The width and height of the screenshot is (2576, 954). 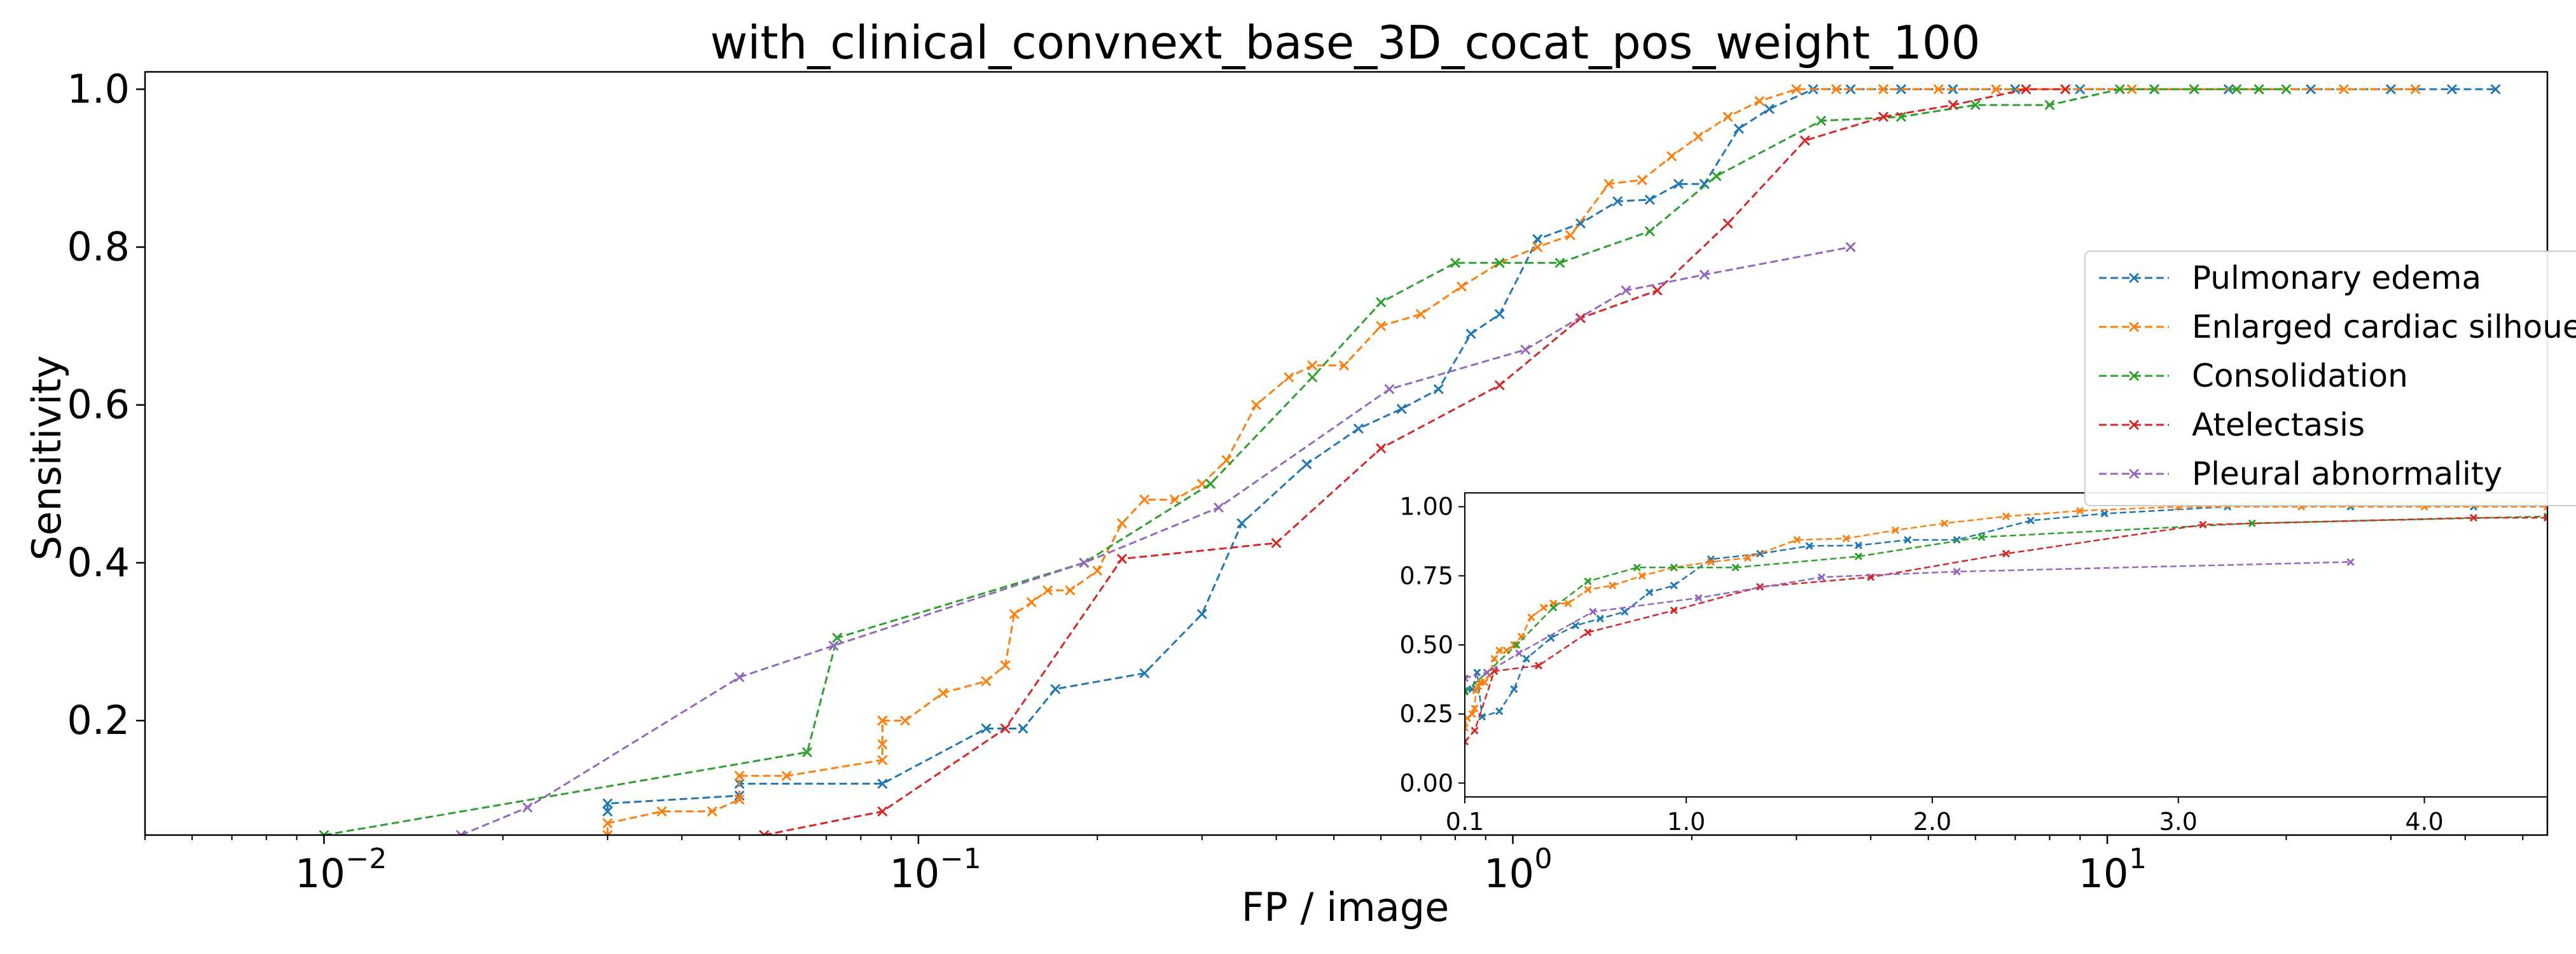 I want to click on legend-entry-consolidation: Consolidation, so click(x=2253, y=376).